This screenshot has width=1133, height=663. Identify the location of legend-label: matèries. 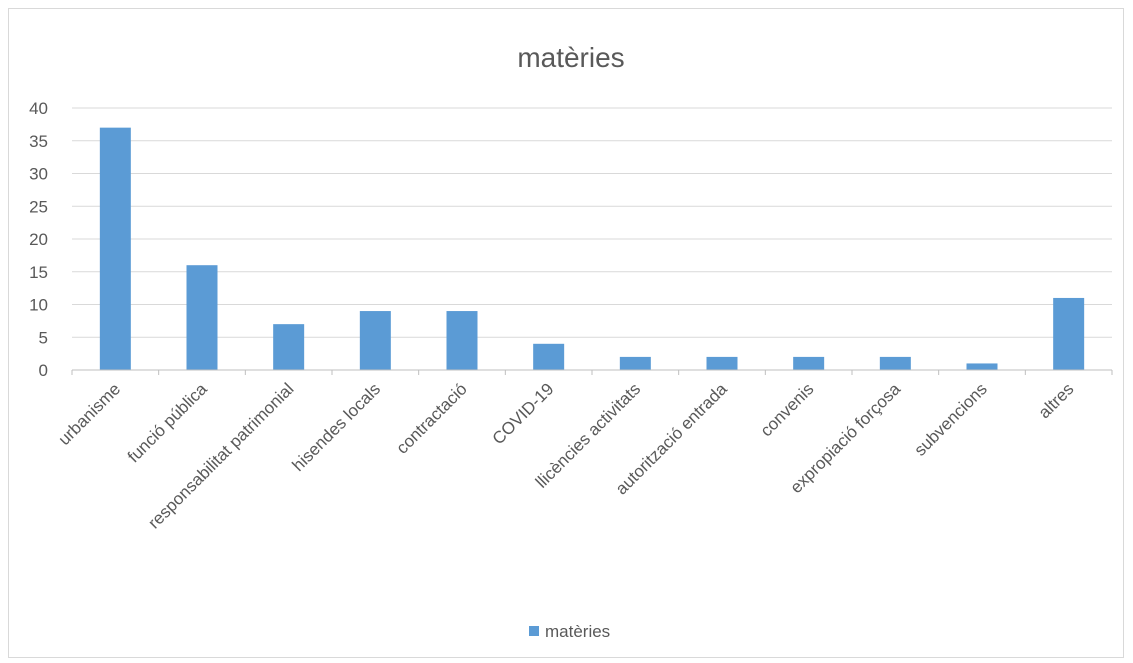
(577, 631).